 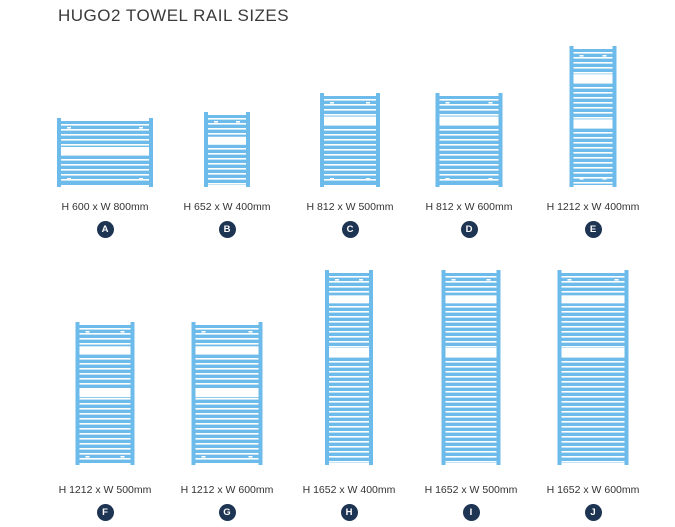 What do you see at coordinates (105, 512) in the screenshot?
I see `letter-badge: F` at bounding box center [105, 512].